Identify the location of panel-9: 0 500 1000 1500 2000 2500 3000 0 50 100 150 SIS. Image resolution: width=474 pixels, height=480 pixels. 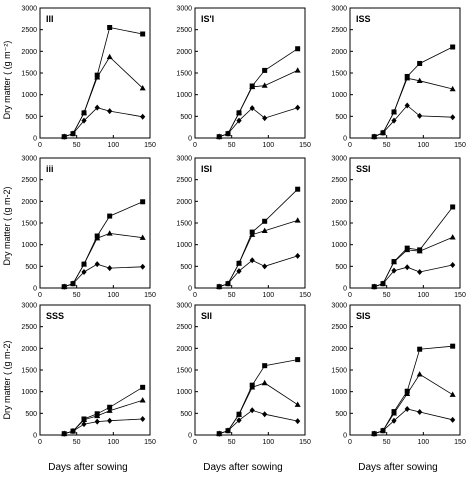
(398, 375).